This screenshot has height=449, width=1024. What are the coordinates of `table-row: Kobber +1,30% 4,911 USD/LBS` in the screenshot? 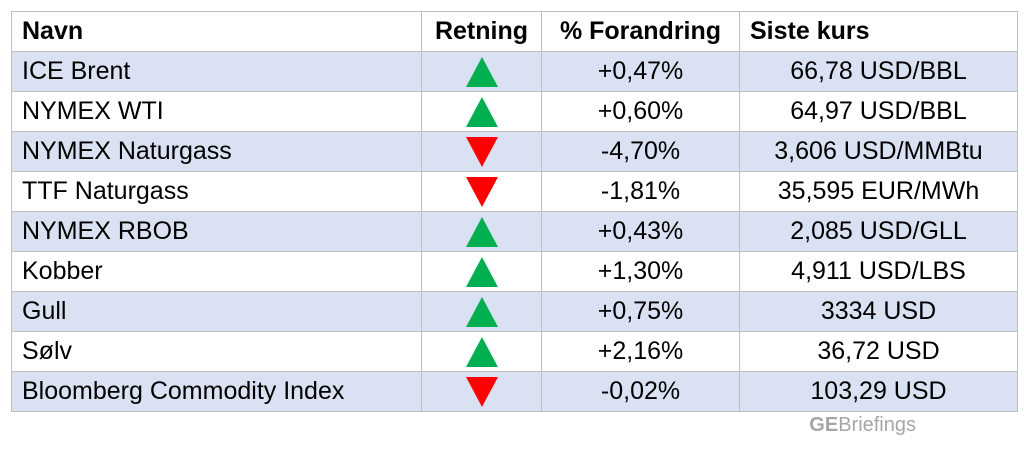 It's located at (514, 271).